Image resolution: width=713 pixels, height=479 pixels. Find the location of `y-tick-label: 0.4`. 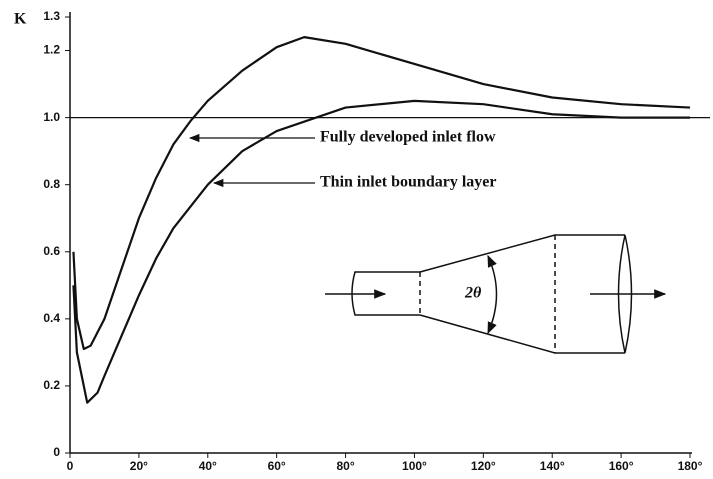

y-tick-label: 0.4 is located at coordinates (51, 318).